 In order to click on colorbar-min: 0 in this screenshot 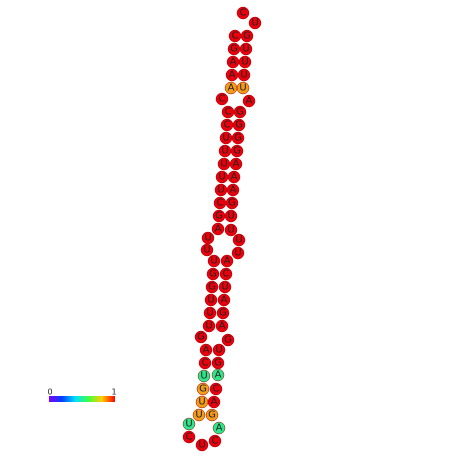, I will do `click(49, 392)`.